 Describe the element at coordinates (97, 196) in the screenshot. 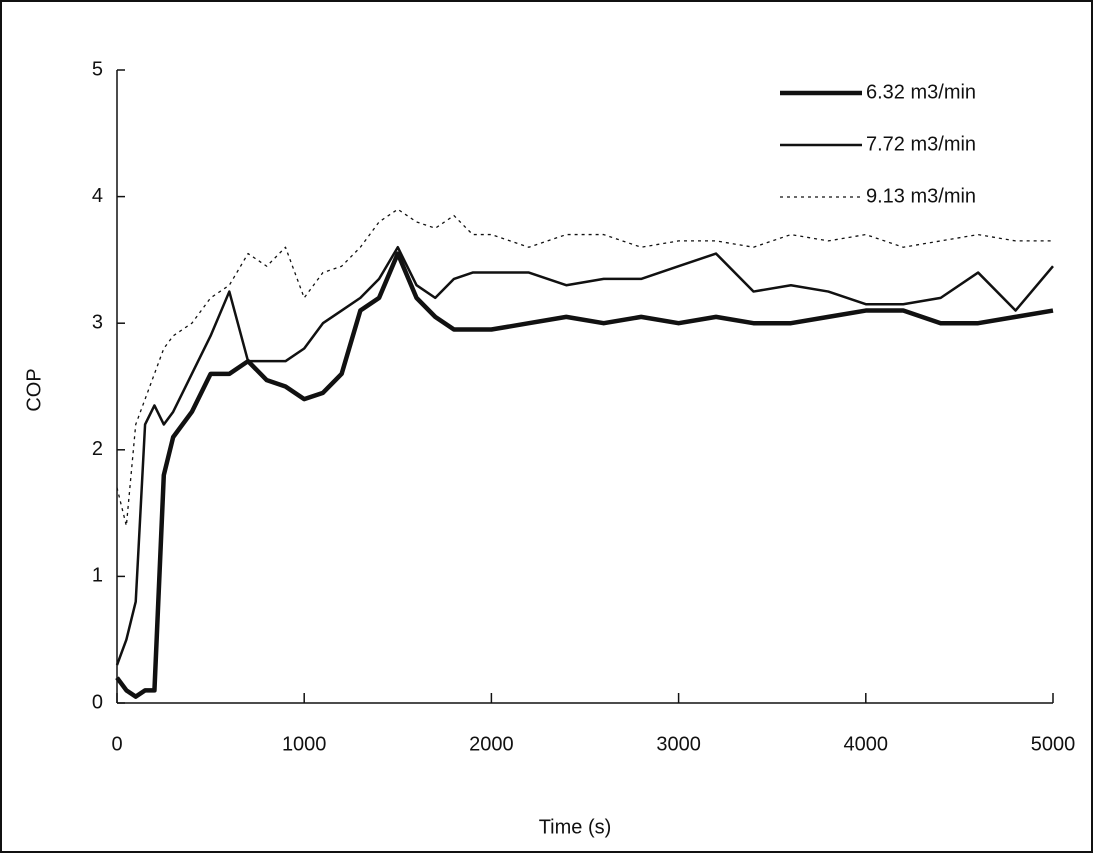

I see `y-tick-label: 4` at that location.